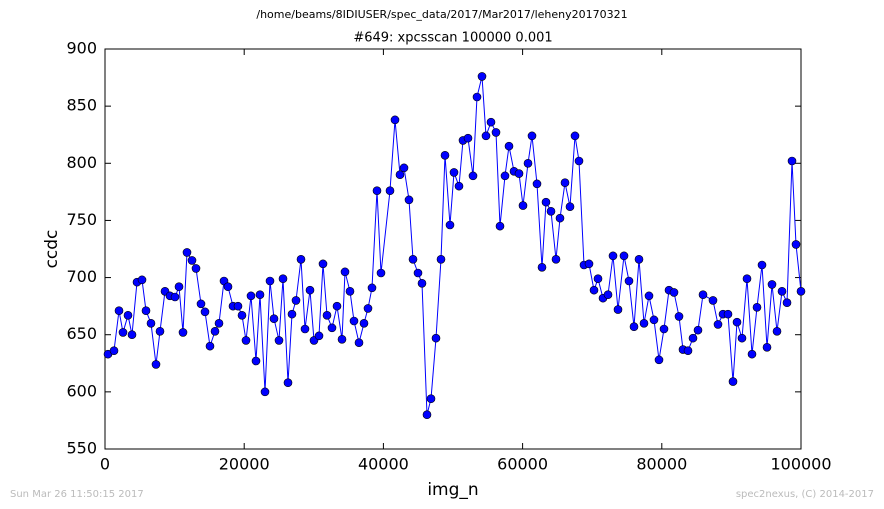 This screenshot has width=884, height=509. I want to click on y-tick-label: 700, so click(81, 276).